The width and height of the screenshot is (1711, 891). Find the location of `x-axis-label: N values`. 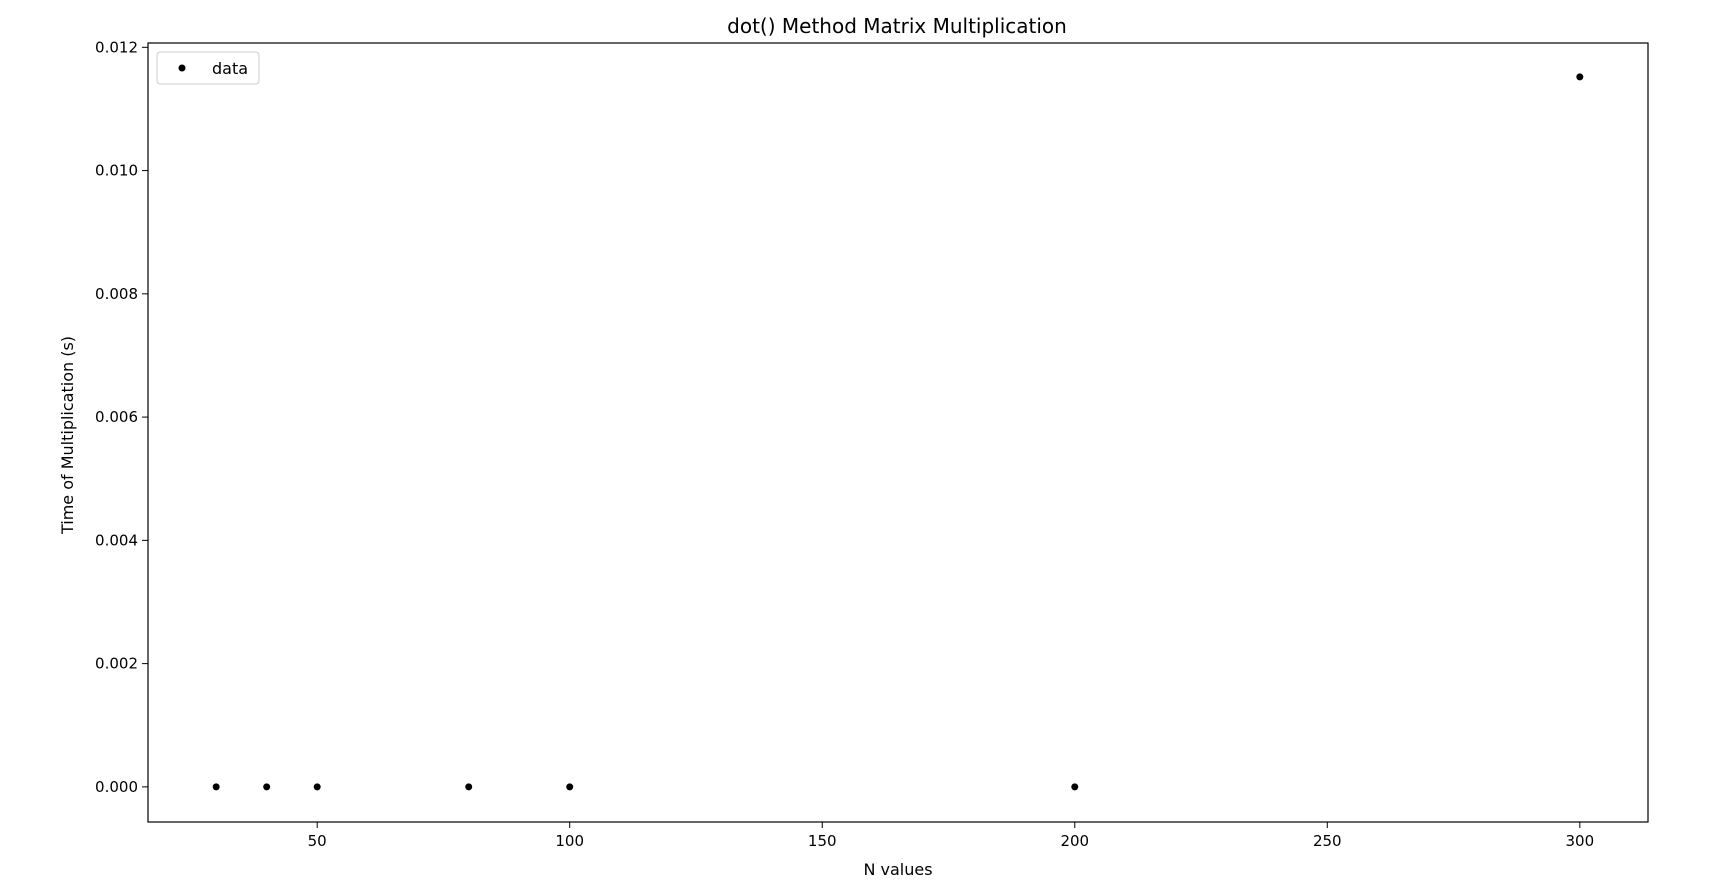

x-axis-label: N values is located at coordinates (897, 869).